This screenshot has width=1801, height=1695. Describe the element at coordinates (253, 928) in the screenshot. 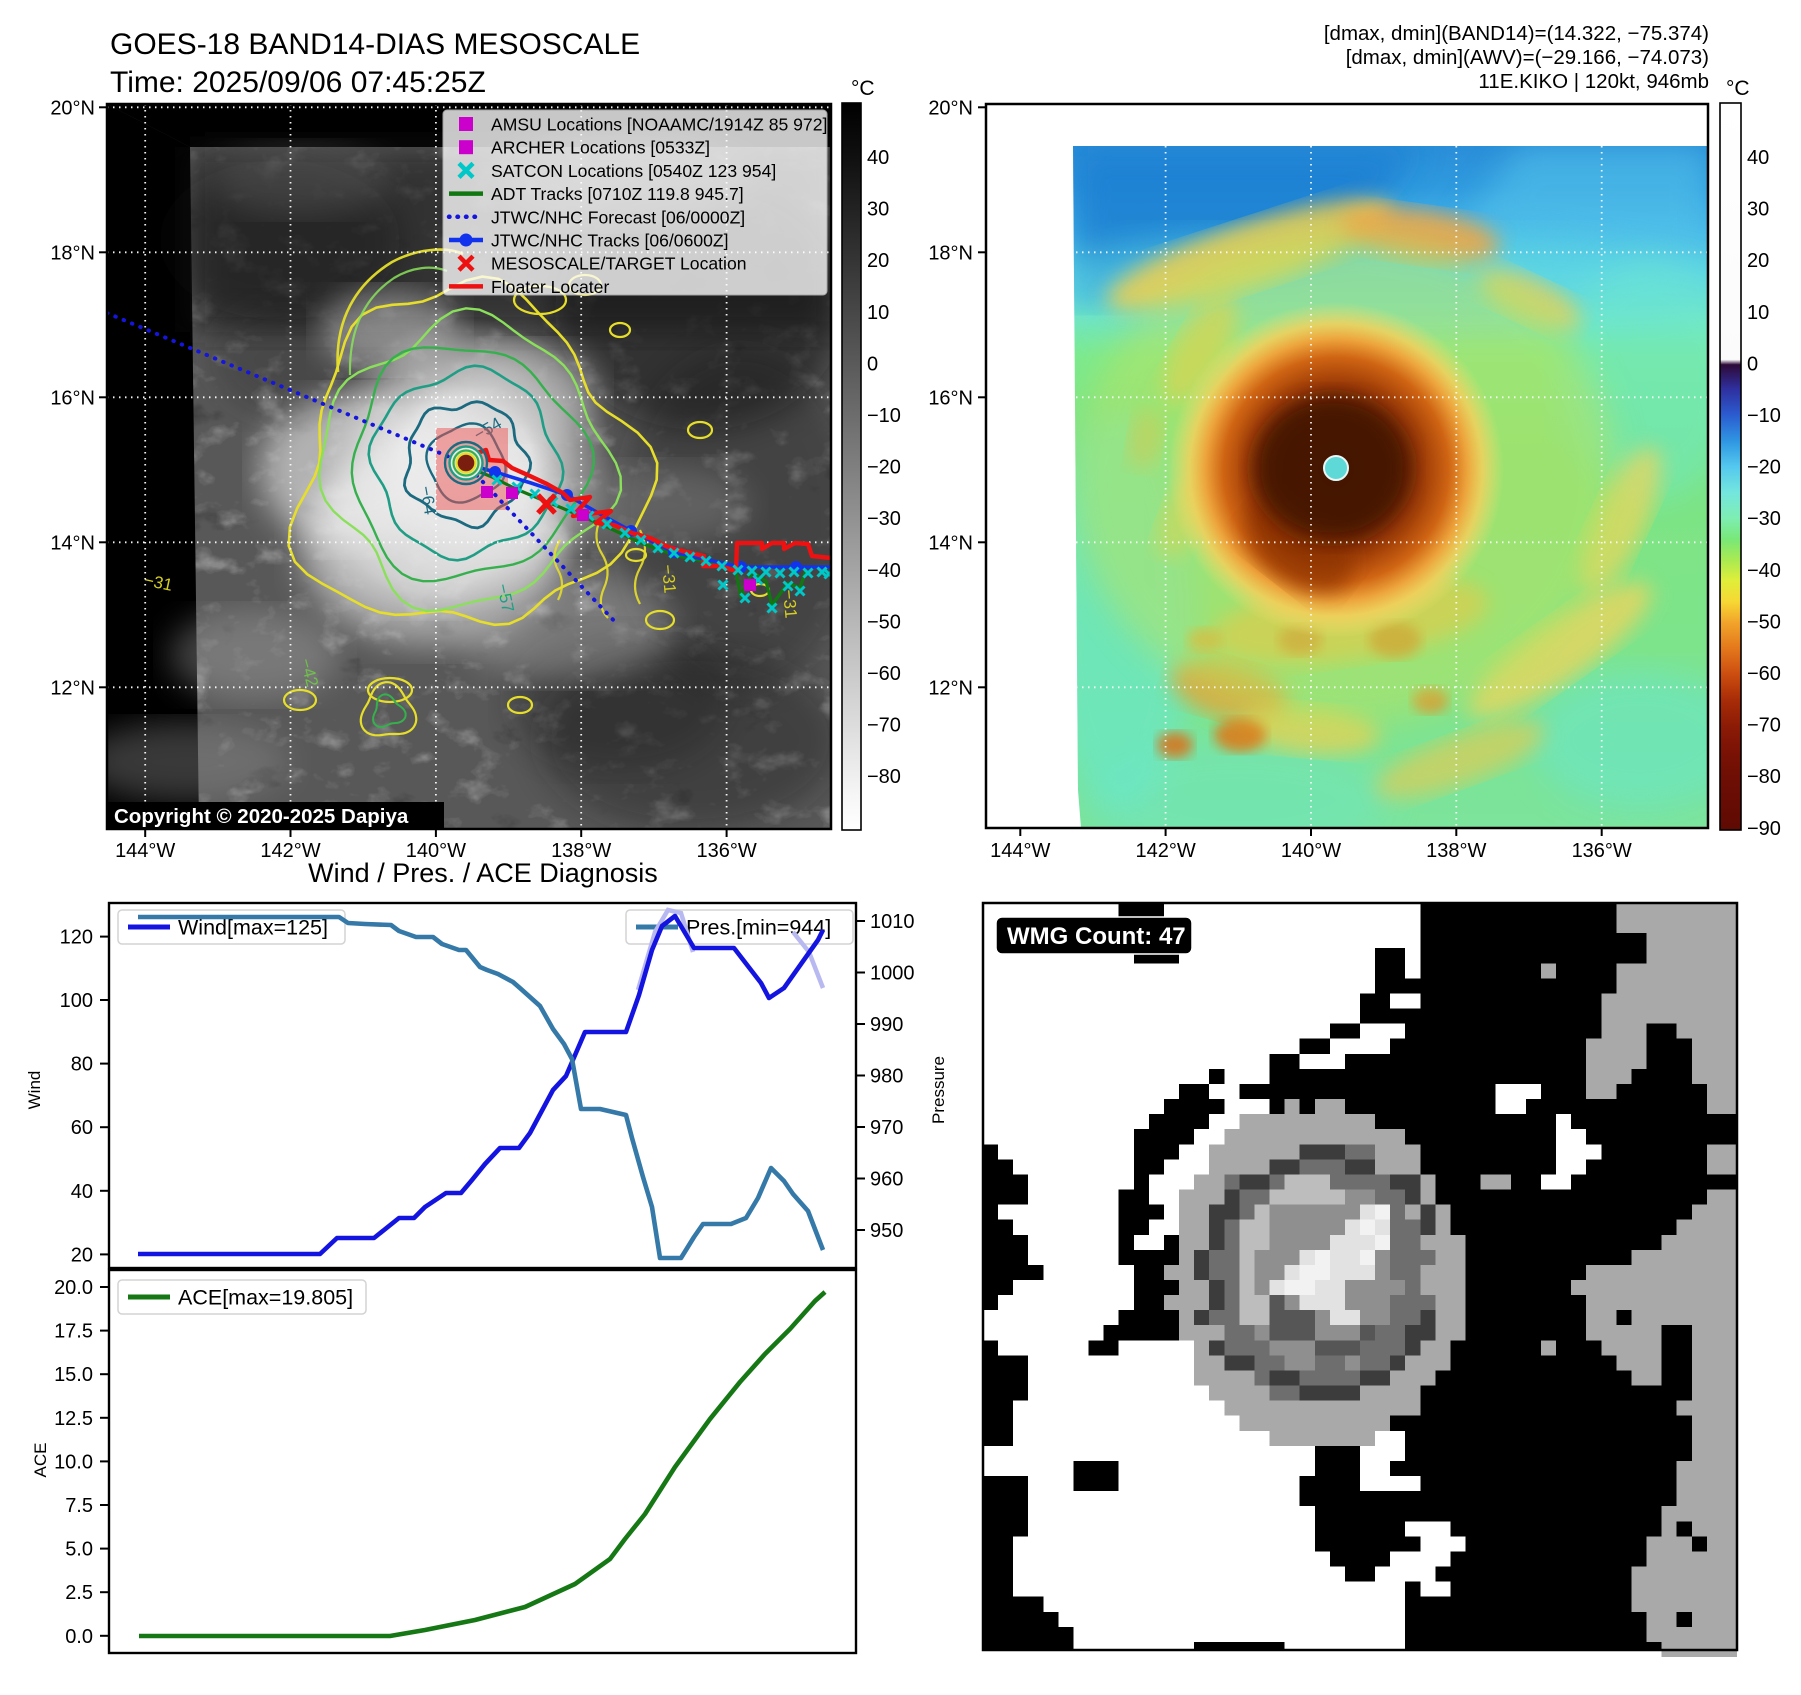

I see `svg-text: Wind[max=125]` at that location.